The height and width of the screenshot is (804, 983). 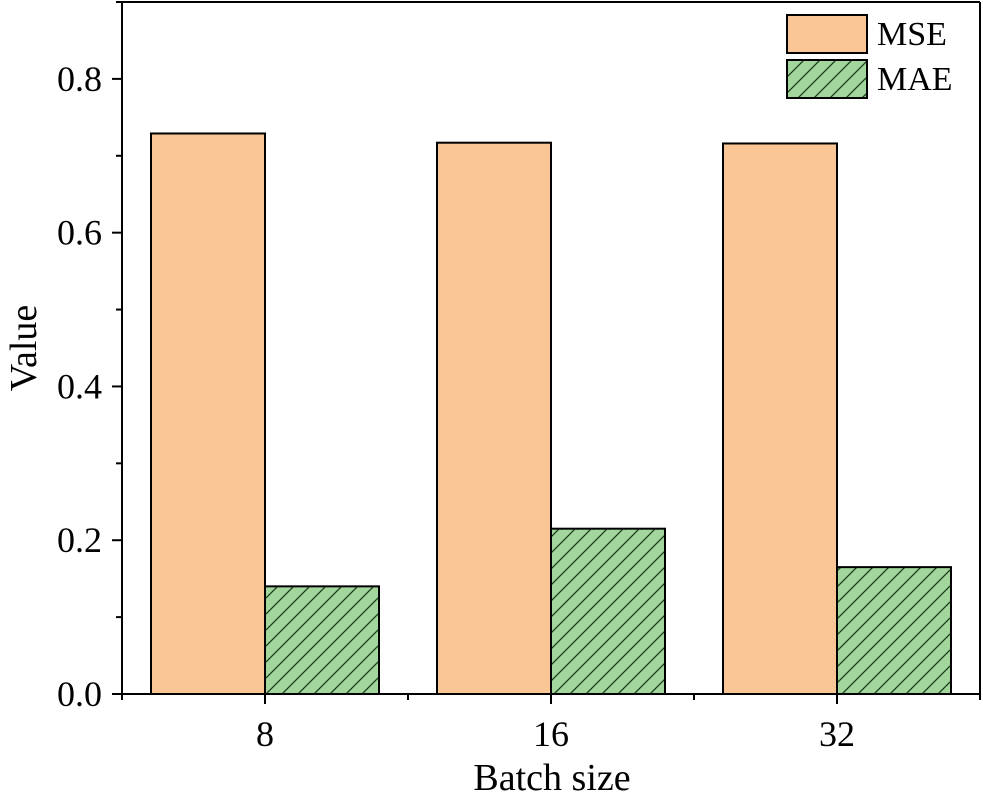 I want to click on y-axis-title: Value, so click(x=24, y=348).